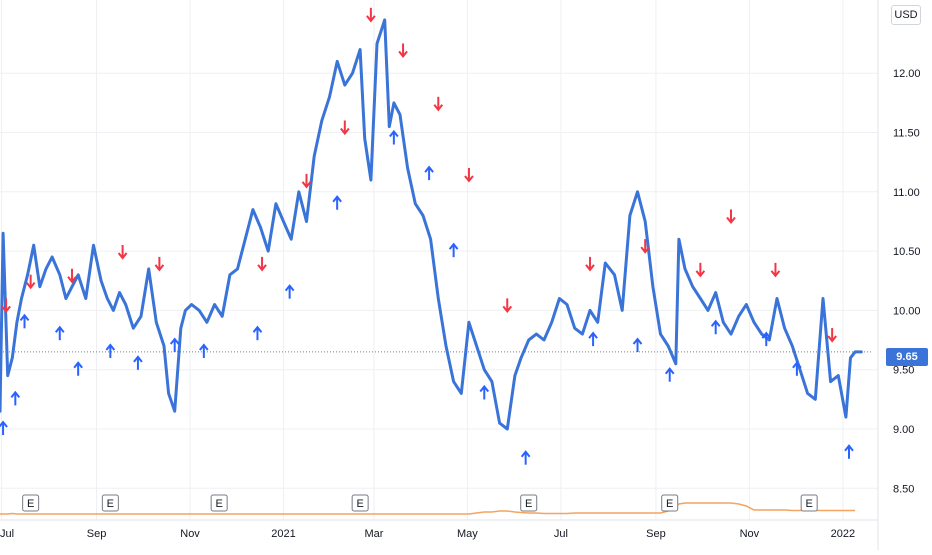 Image resolution: width=932 pixels, height=555 pixels. I want to click on y-tick-label: 9.00, so click(903, 430).